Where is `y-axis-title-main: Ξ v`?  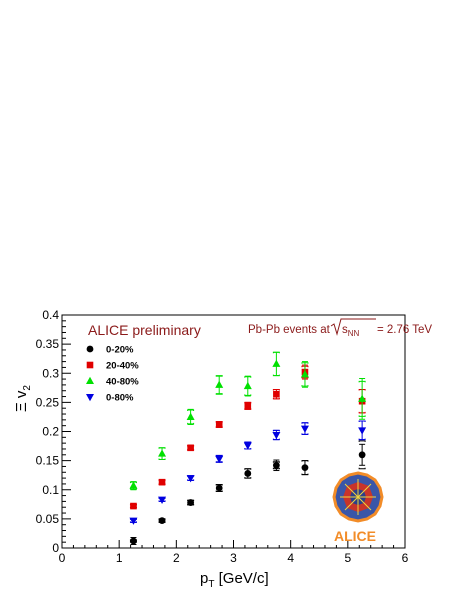 y-axis-title-main: Ξ v is located at coordinates (21, 401).